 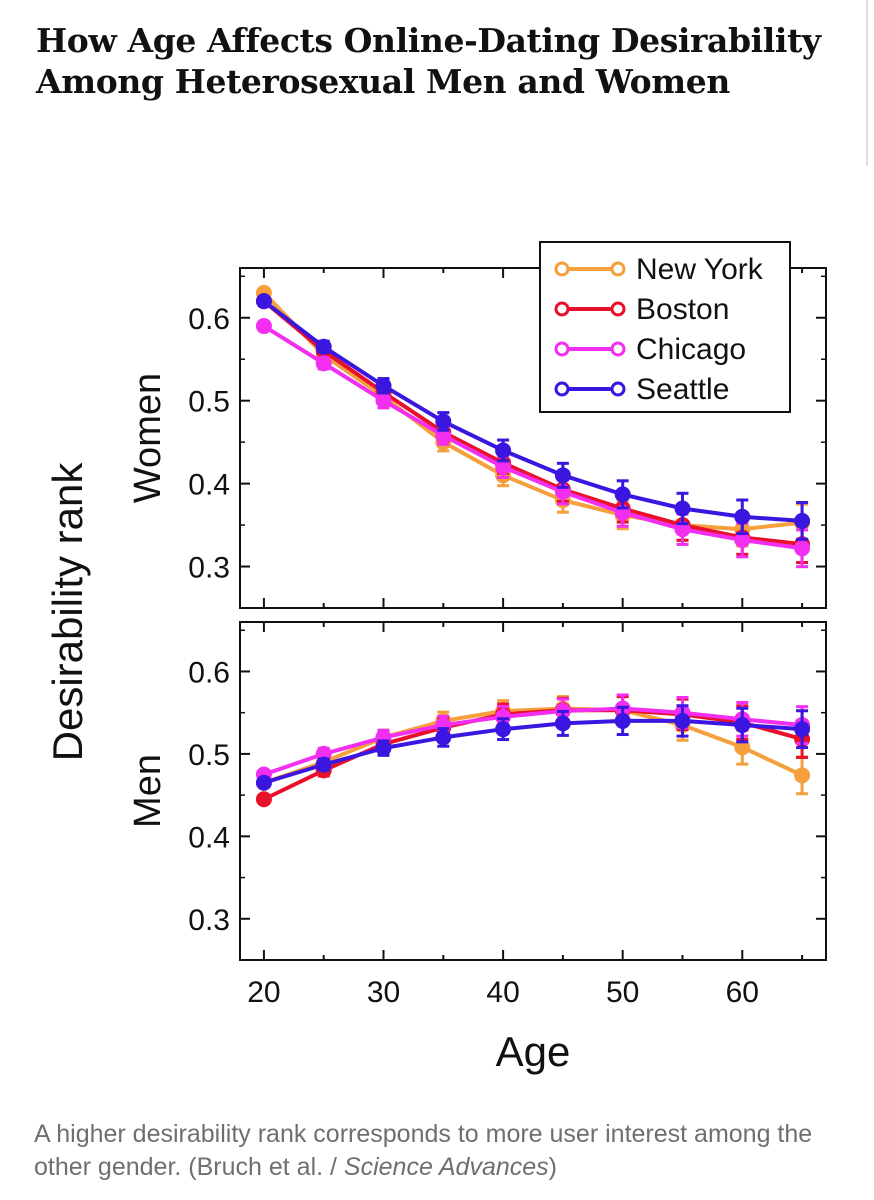 I want to click on panel-label-men: Men, so click(x=148, y=791).